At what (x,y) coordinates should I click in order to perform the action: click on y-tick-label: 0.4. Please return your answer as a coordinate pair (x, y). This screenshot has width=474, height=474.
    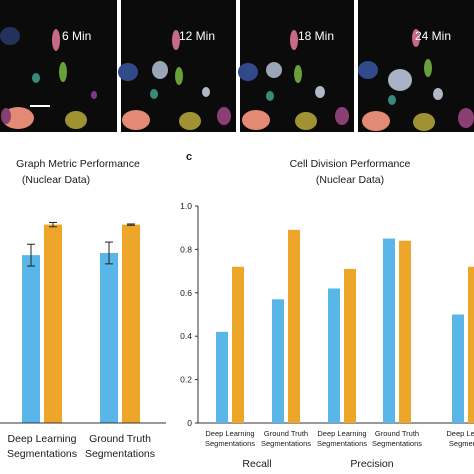
    Looking at the image, I should click on (186, 336).